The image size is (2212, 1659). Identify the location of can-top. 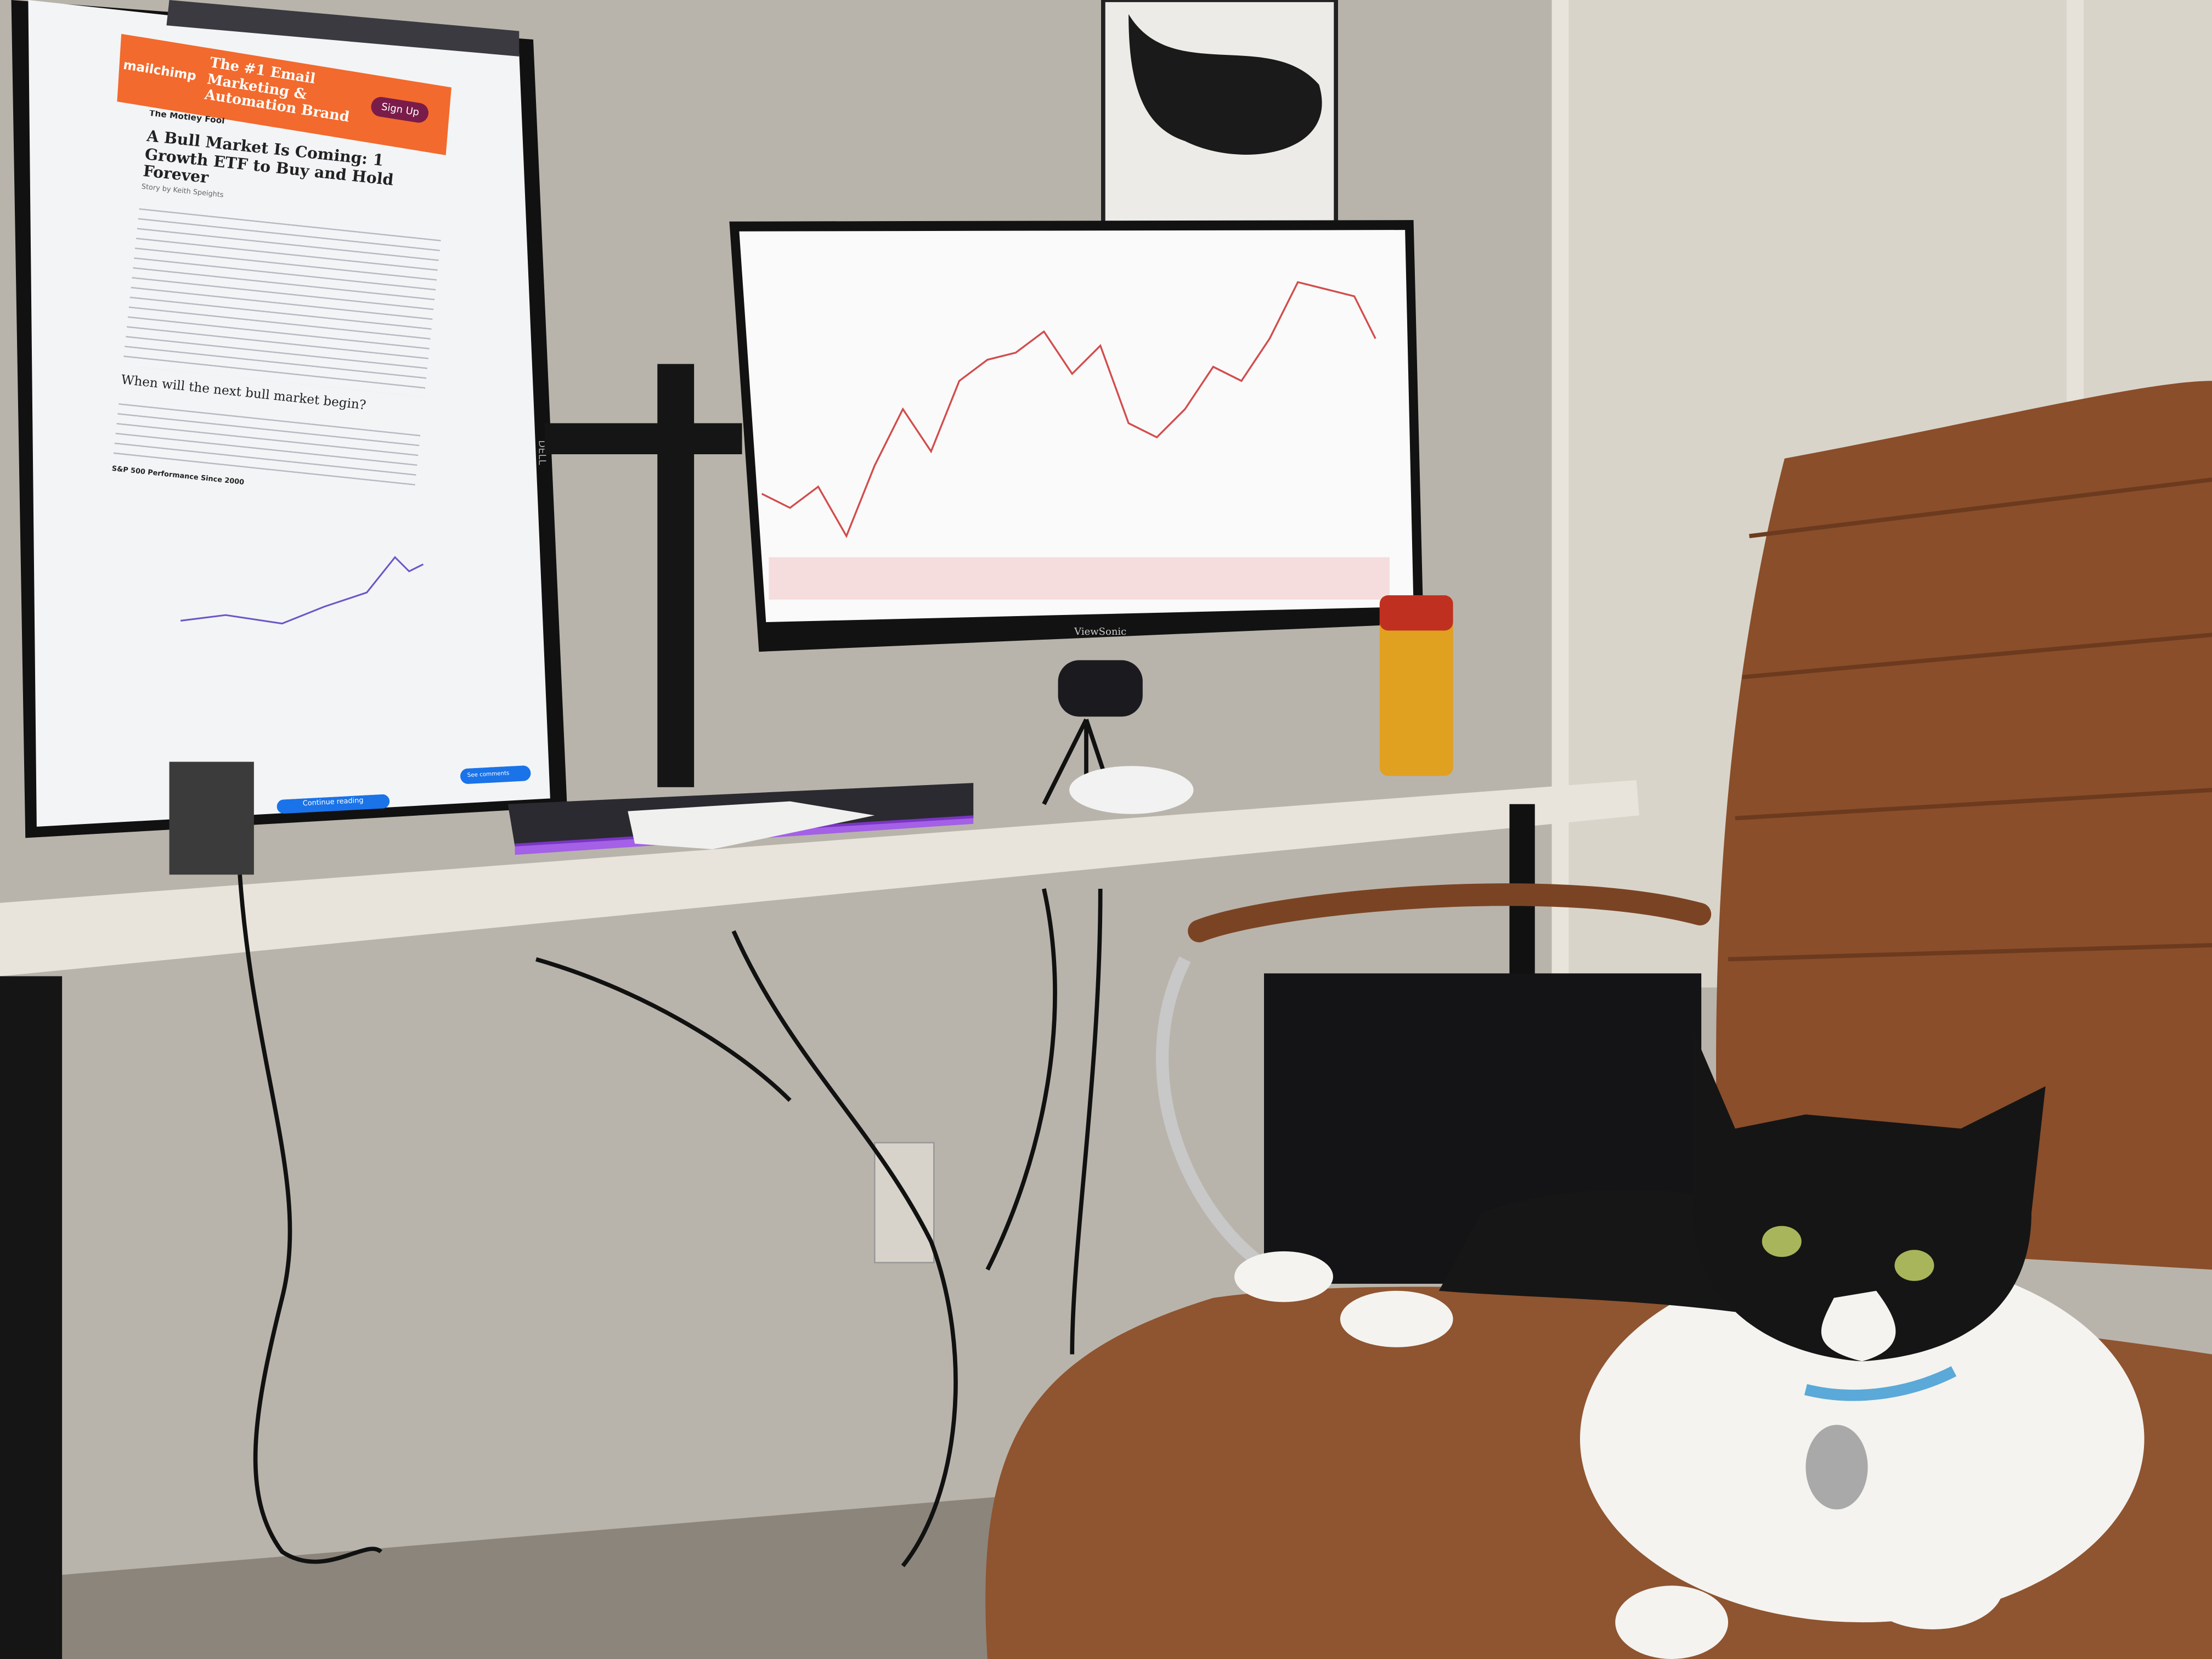
(1416, 613).